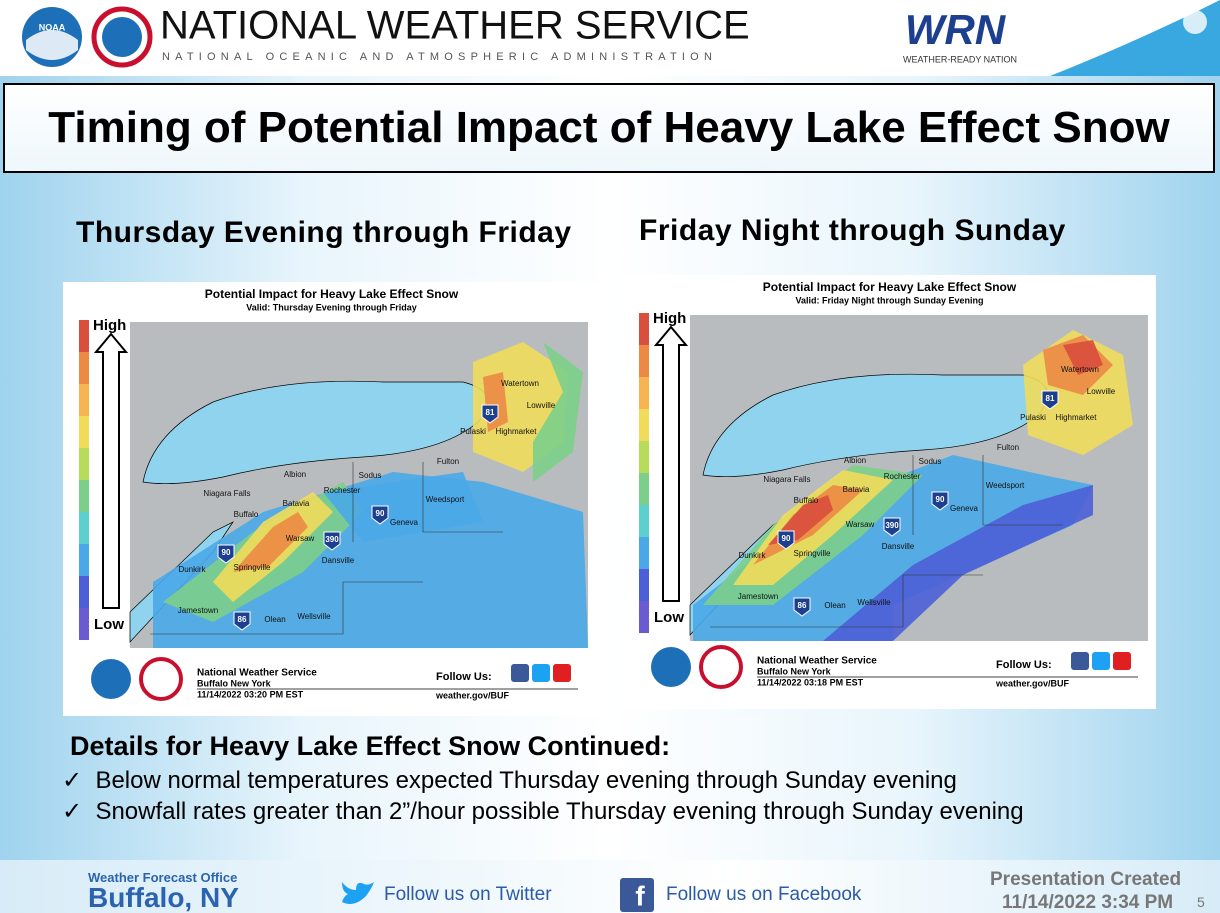 This screenshot has width=1220, height=913. I want to click on footer-timestamp: 11/14/2022 03:20 PM EST, so click(250, 694).